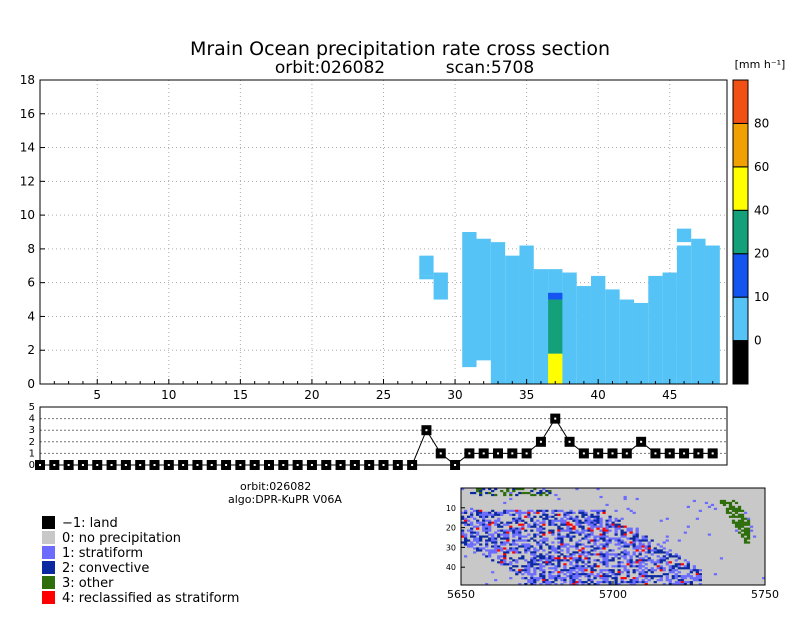  I want to click on colorbar-bin-yellow, so click(740, 188).